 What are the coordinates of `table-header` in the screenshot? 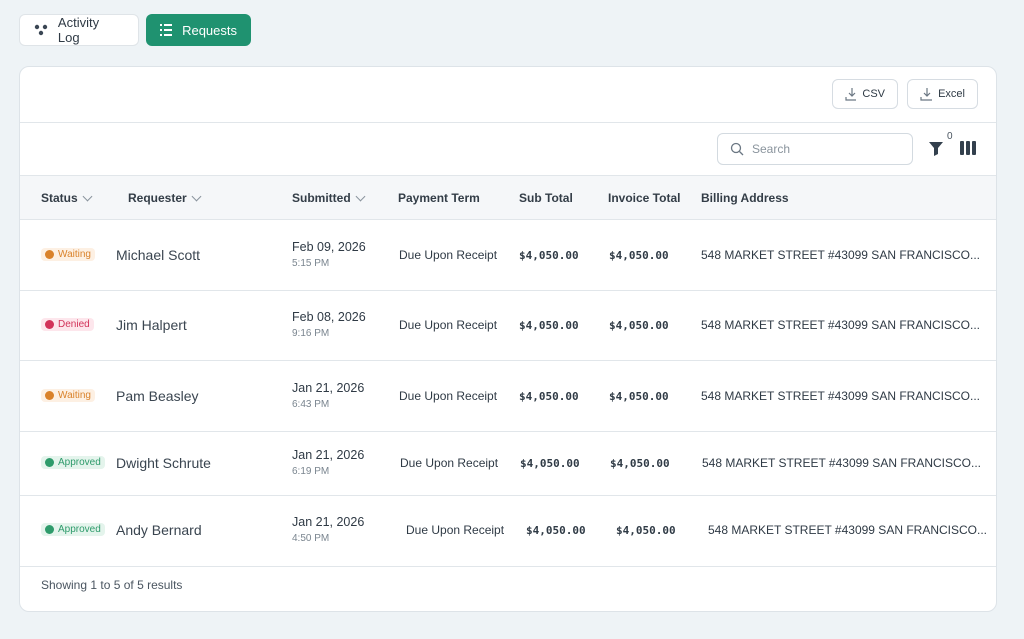 It's located at (508, 197).